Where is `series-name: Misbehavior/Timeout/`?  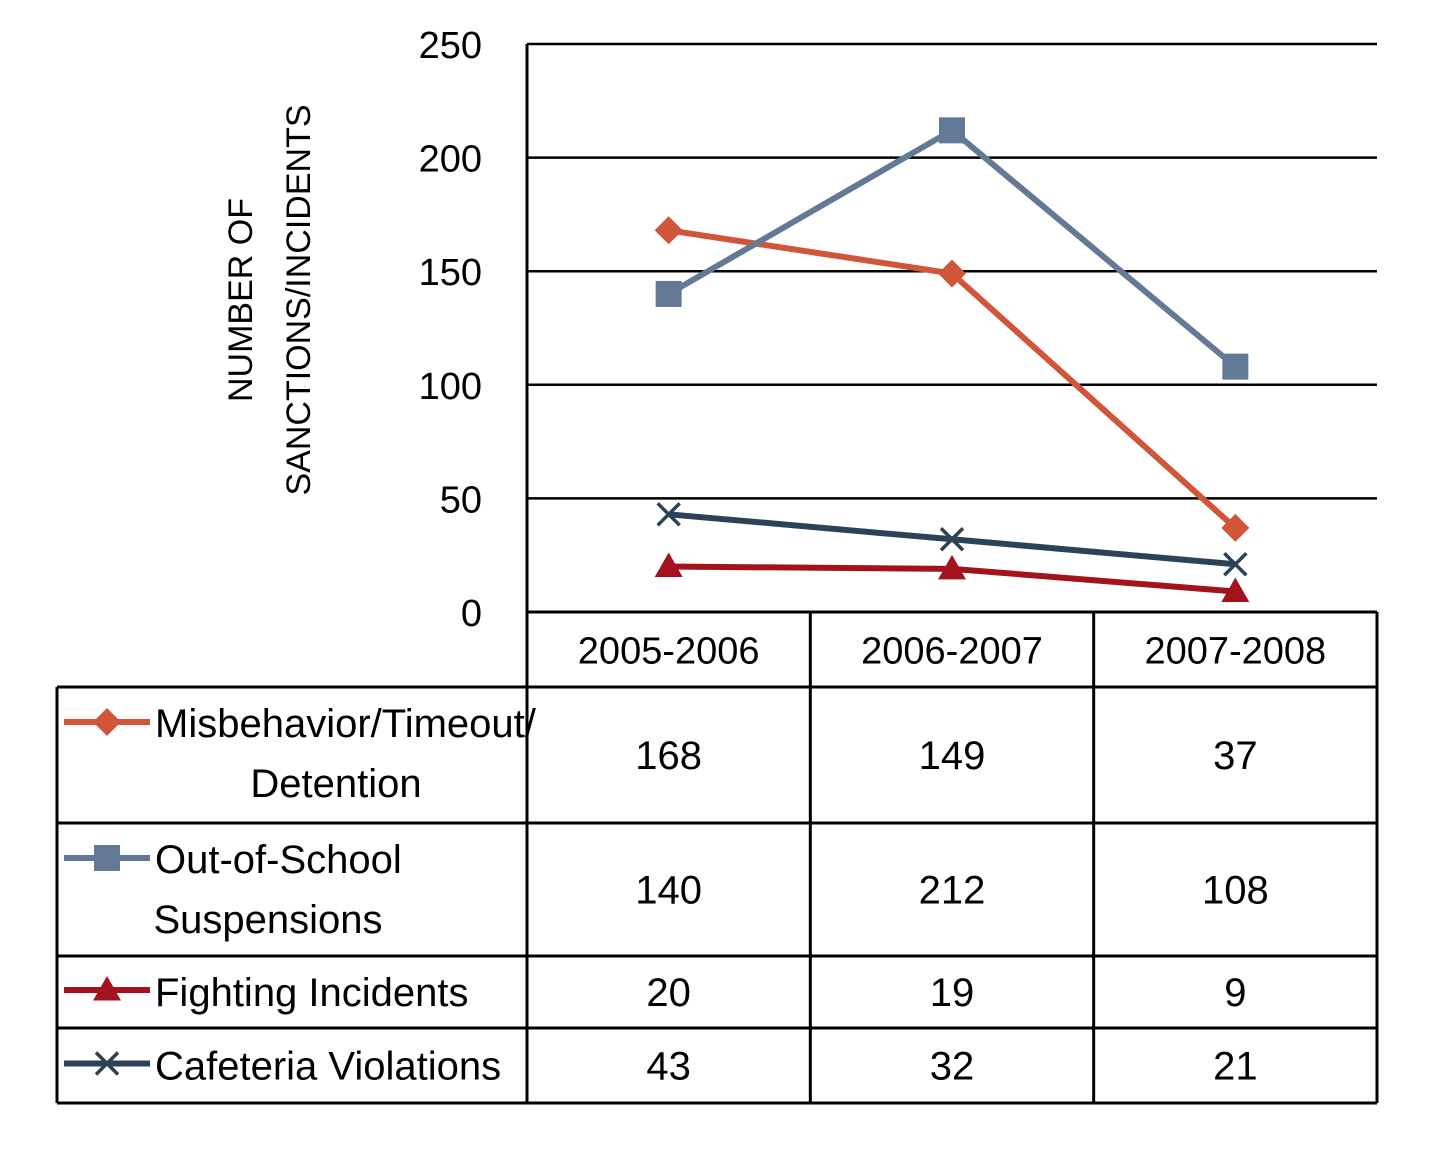
series-name: Misbehavior/Timeout/ is located at coordinates (346, 724).